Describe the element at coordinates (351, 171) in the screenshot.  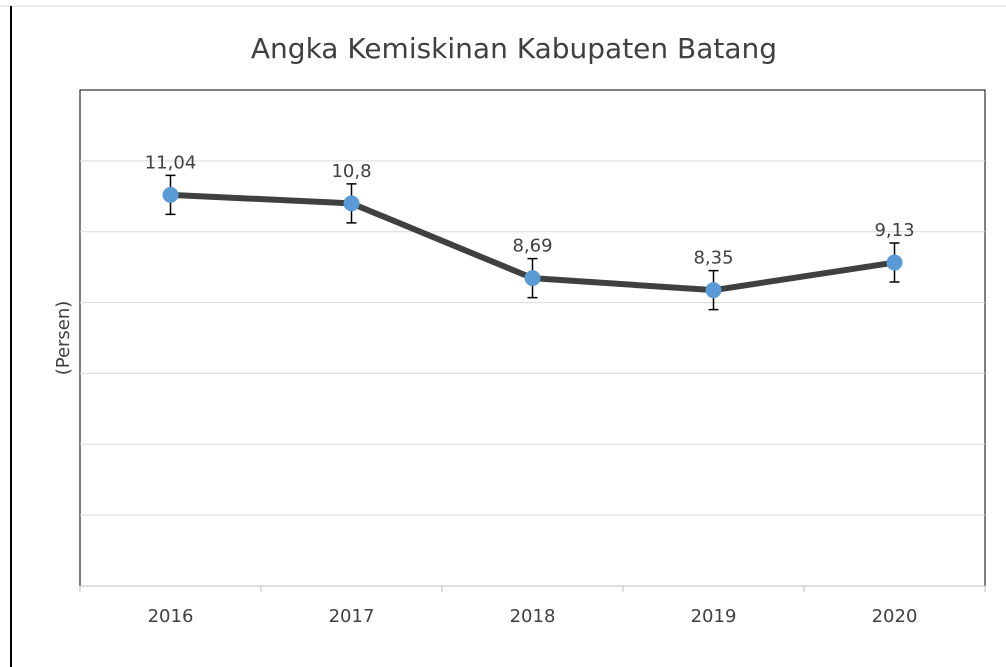
I see `data-label: 10,8` at that location.